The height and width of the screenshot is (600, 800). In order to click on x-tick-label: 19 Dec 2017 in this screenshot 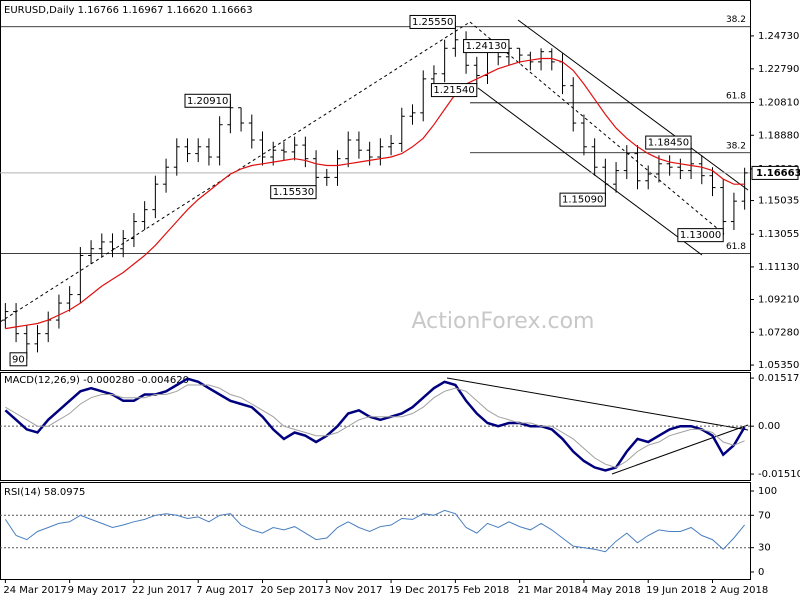, I will do `click(421, 590)`.